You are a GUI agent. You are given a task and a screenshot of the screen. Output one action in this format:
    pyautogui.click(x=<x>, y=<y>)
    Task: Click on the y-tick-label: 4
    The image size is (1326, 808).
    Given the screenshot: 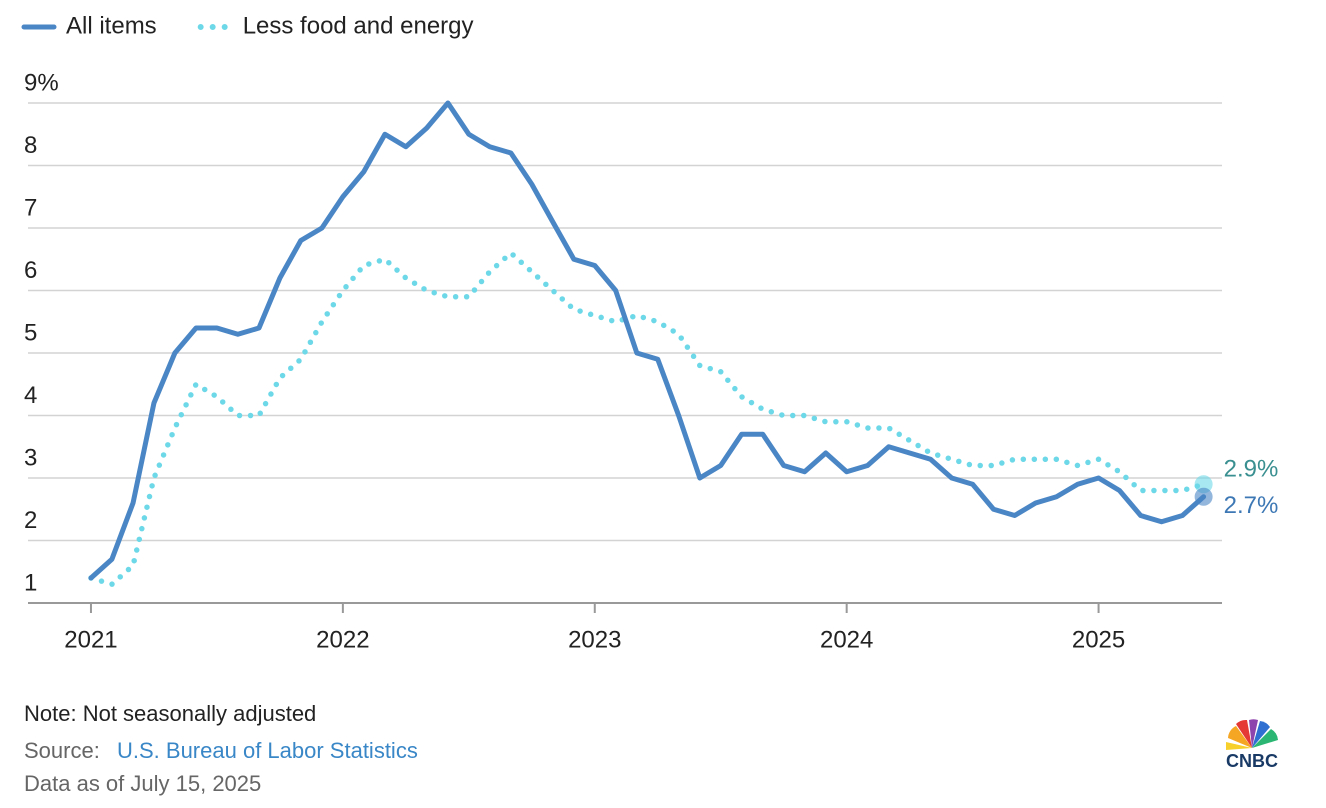 What is the action you would take?
    pyautogui.click(x=30, y=395)
    